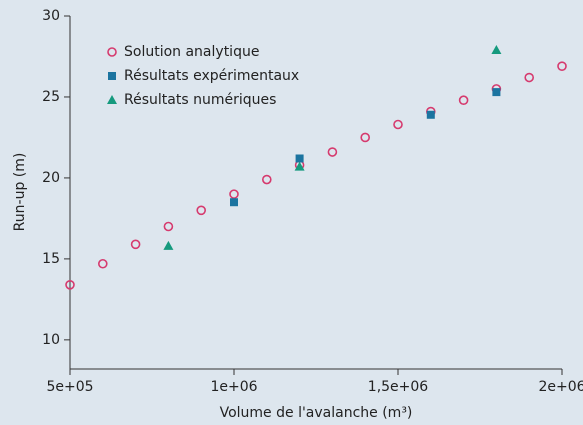 Image resolution: width=583 pixels, height=425 pixels. I want to click on y-tick-label: 10, so click(51, 340).